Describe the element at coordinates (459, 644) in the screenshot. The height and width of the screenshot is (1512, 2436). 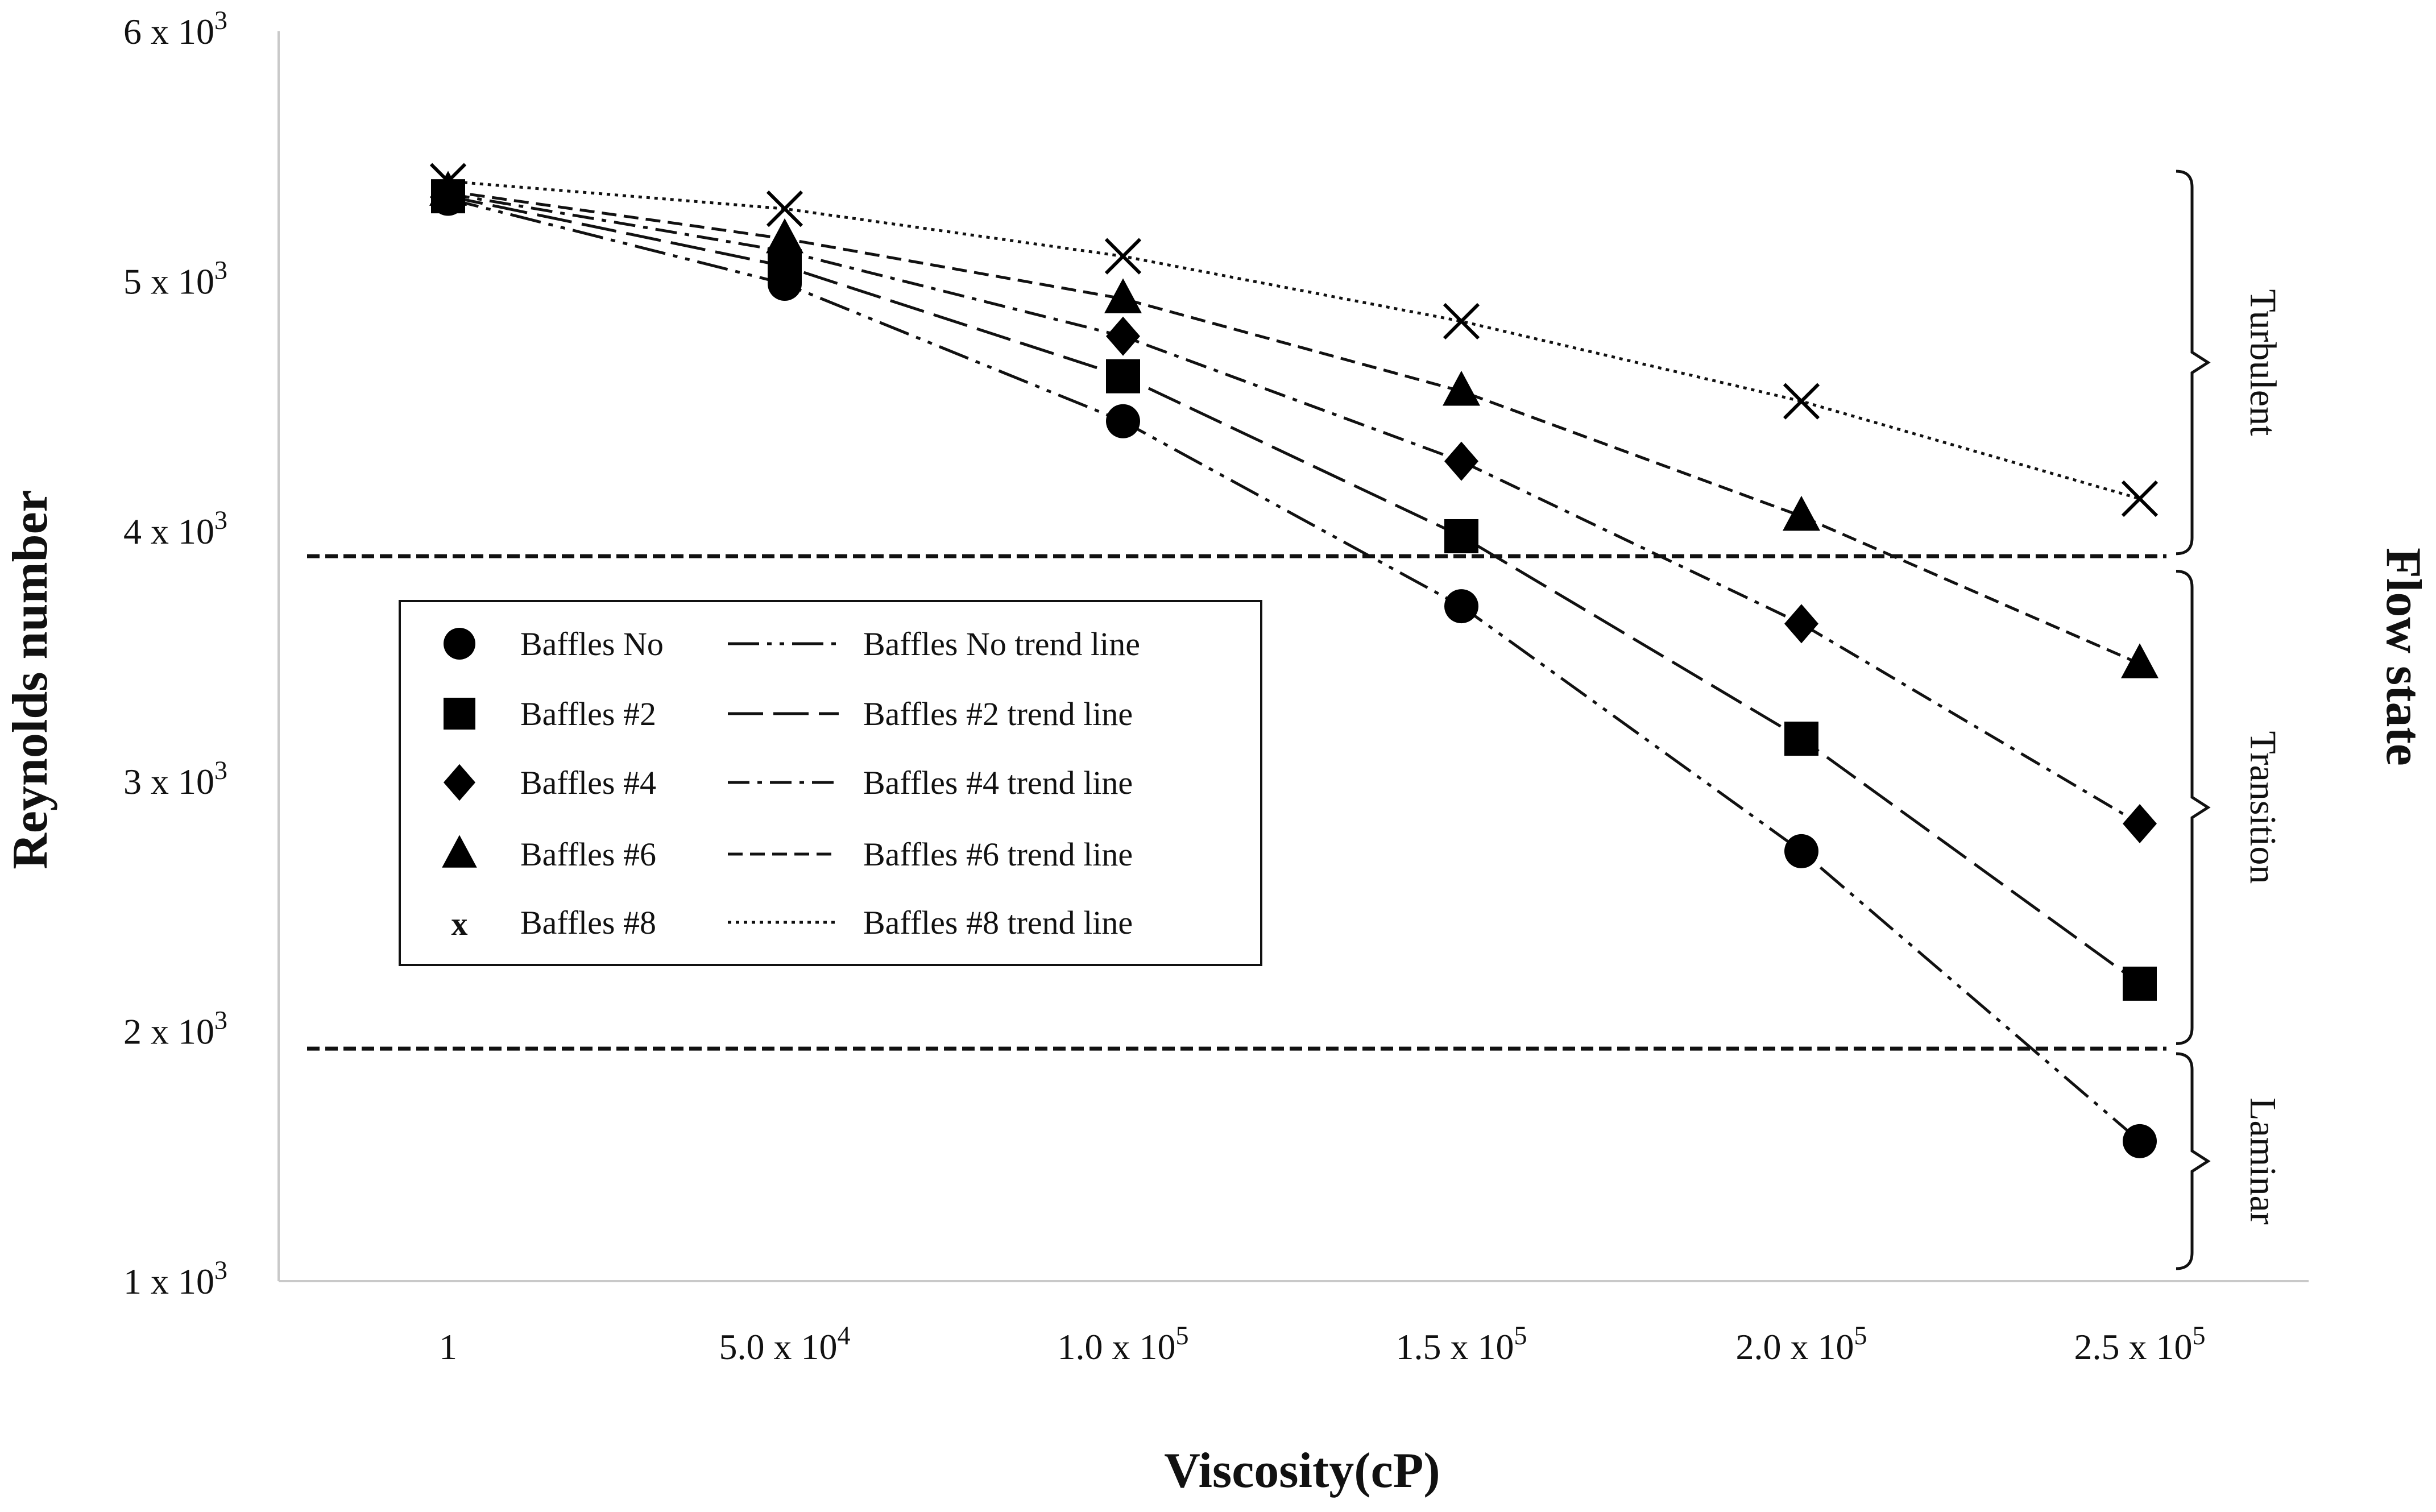
I see `legend-symbol-circle` at that location.